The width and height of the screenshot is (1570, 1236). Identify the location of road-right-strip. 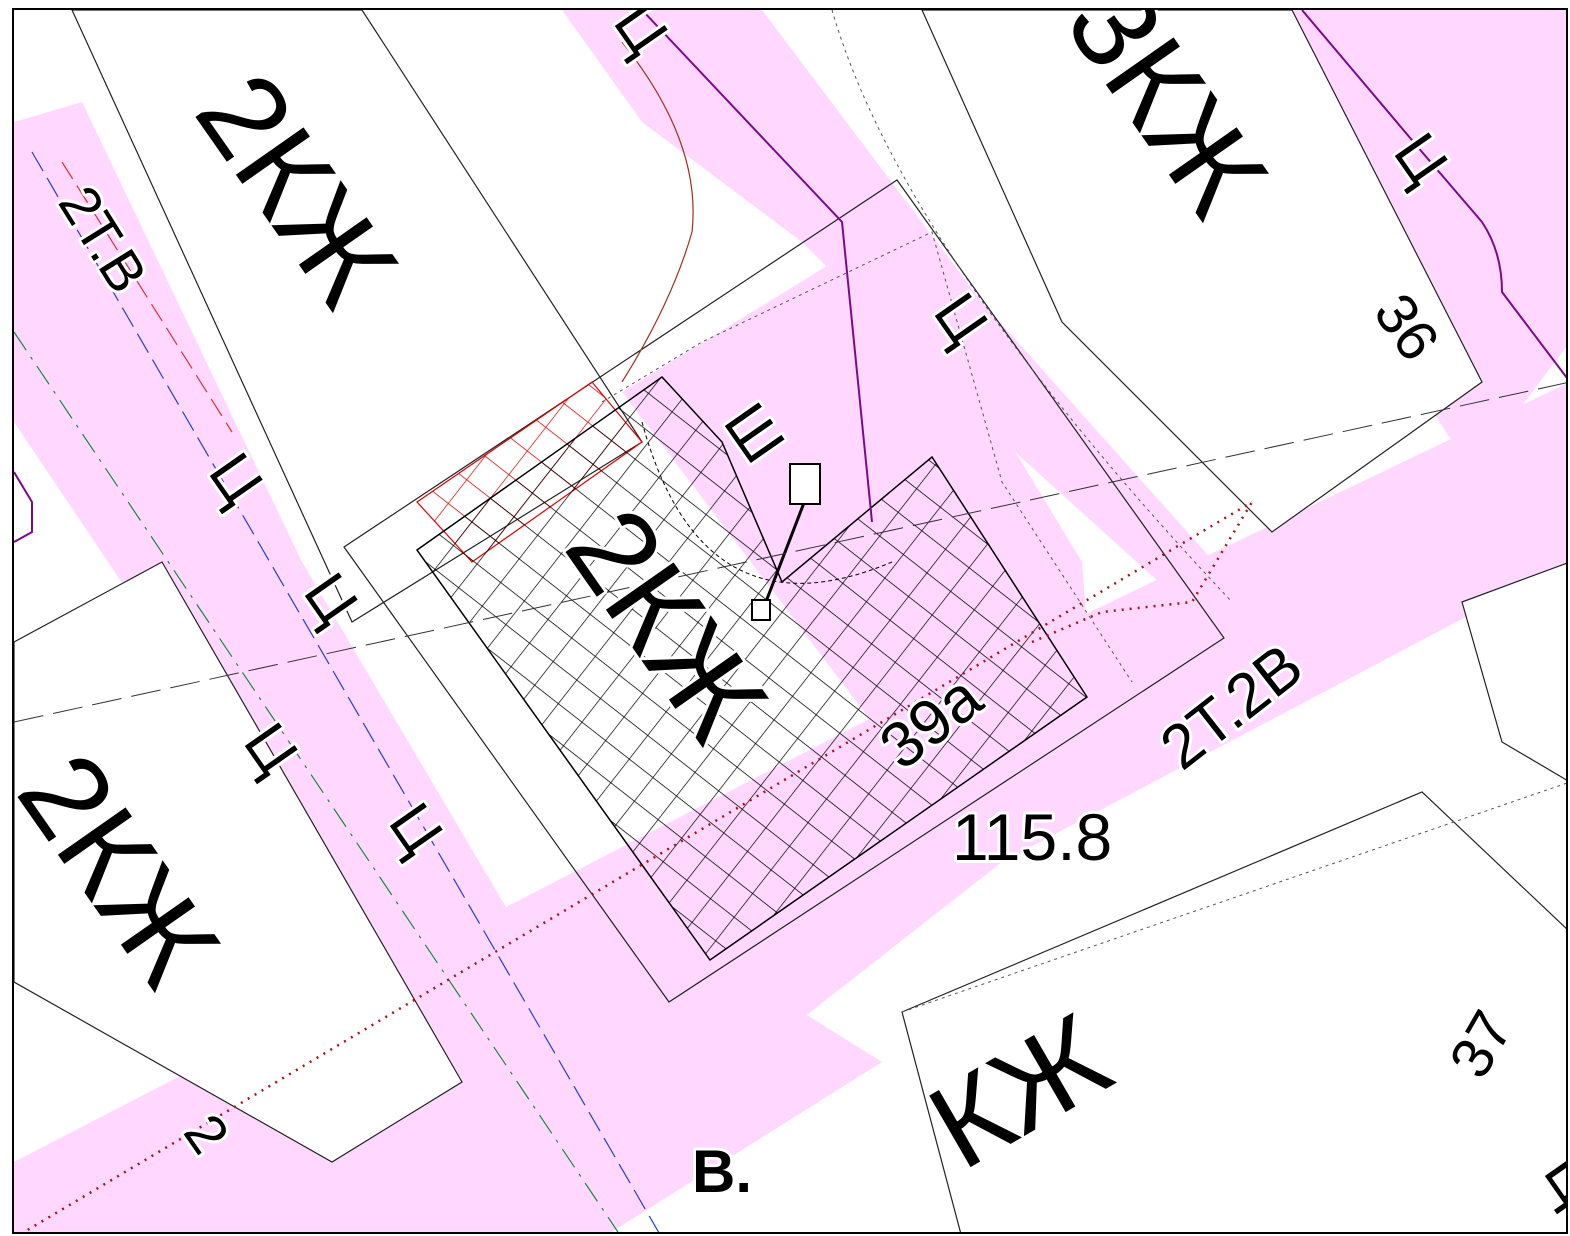
(1429, 241).